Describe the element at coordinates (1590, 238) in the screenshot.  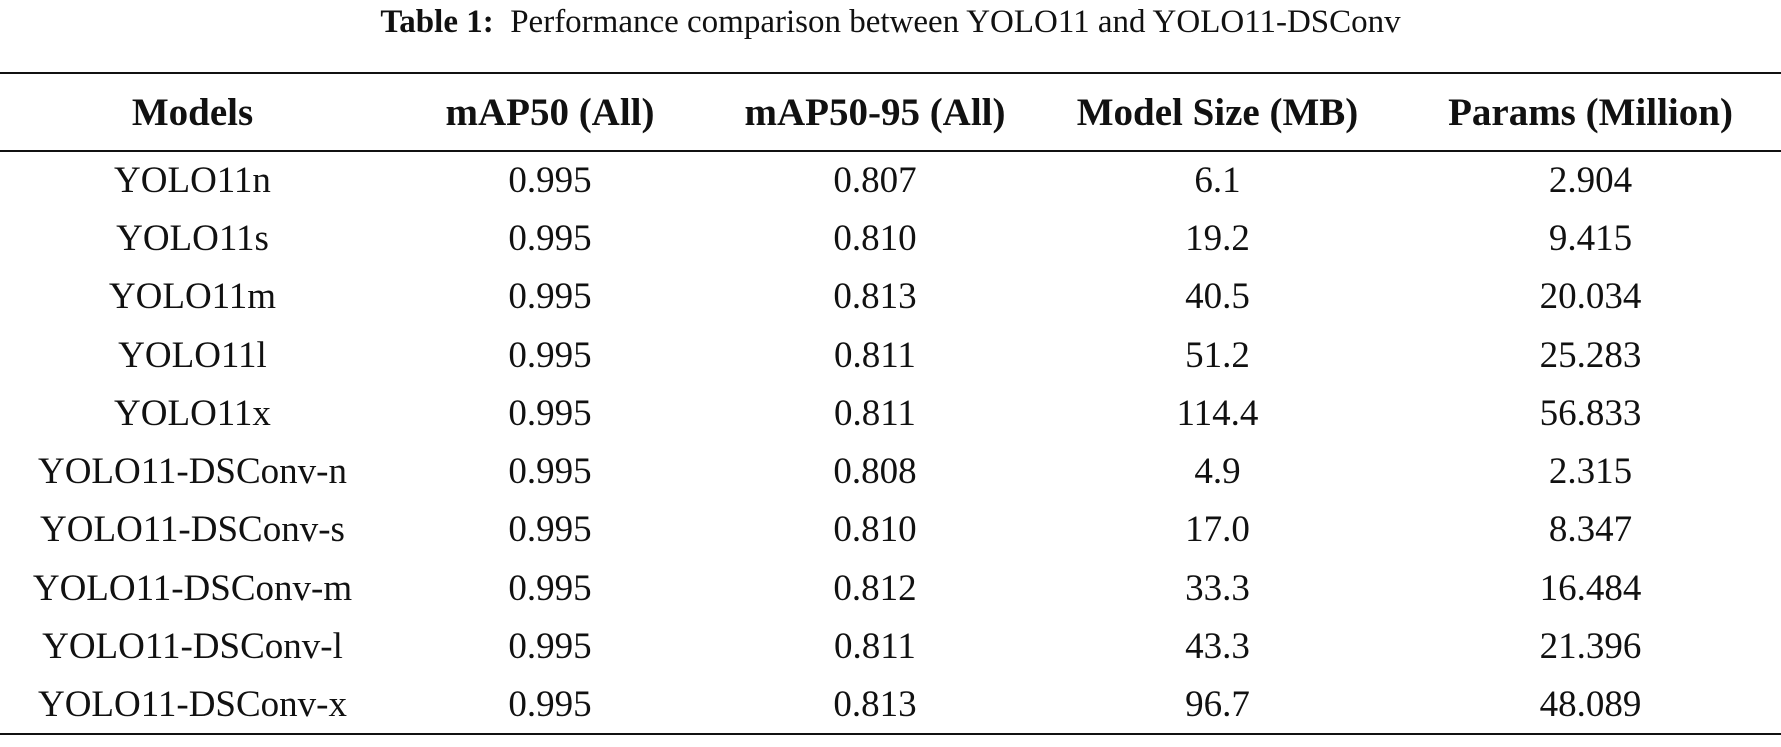
I see `params-cell: 9.415` at that location.